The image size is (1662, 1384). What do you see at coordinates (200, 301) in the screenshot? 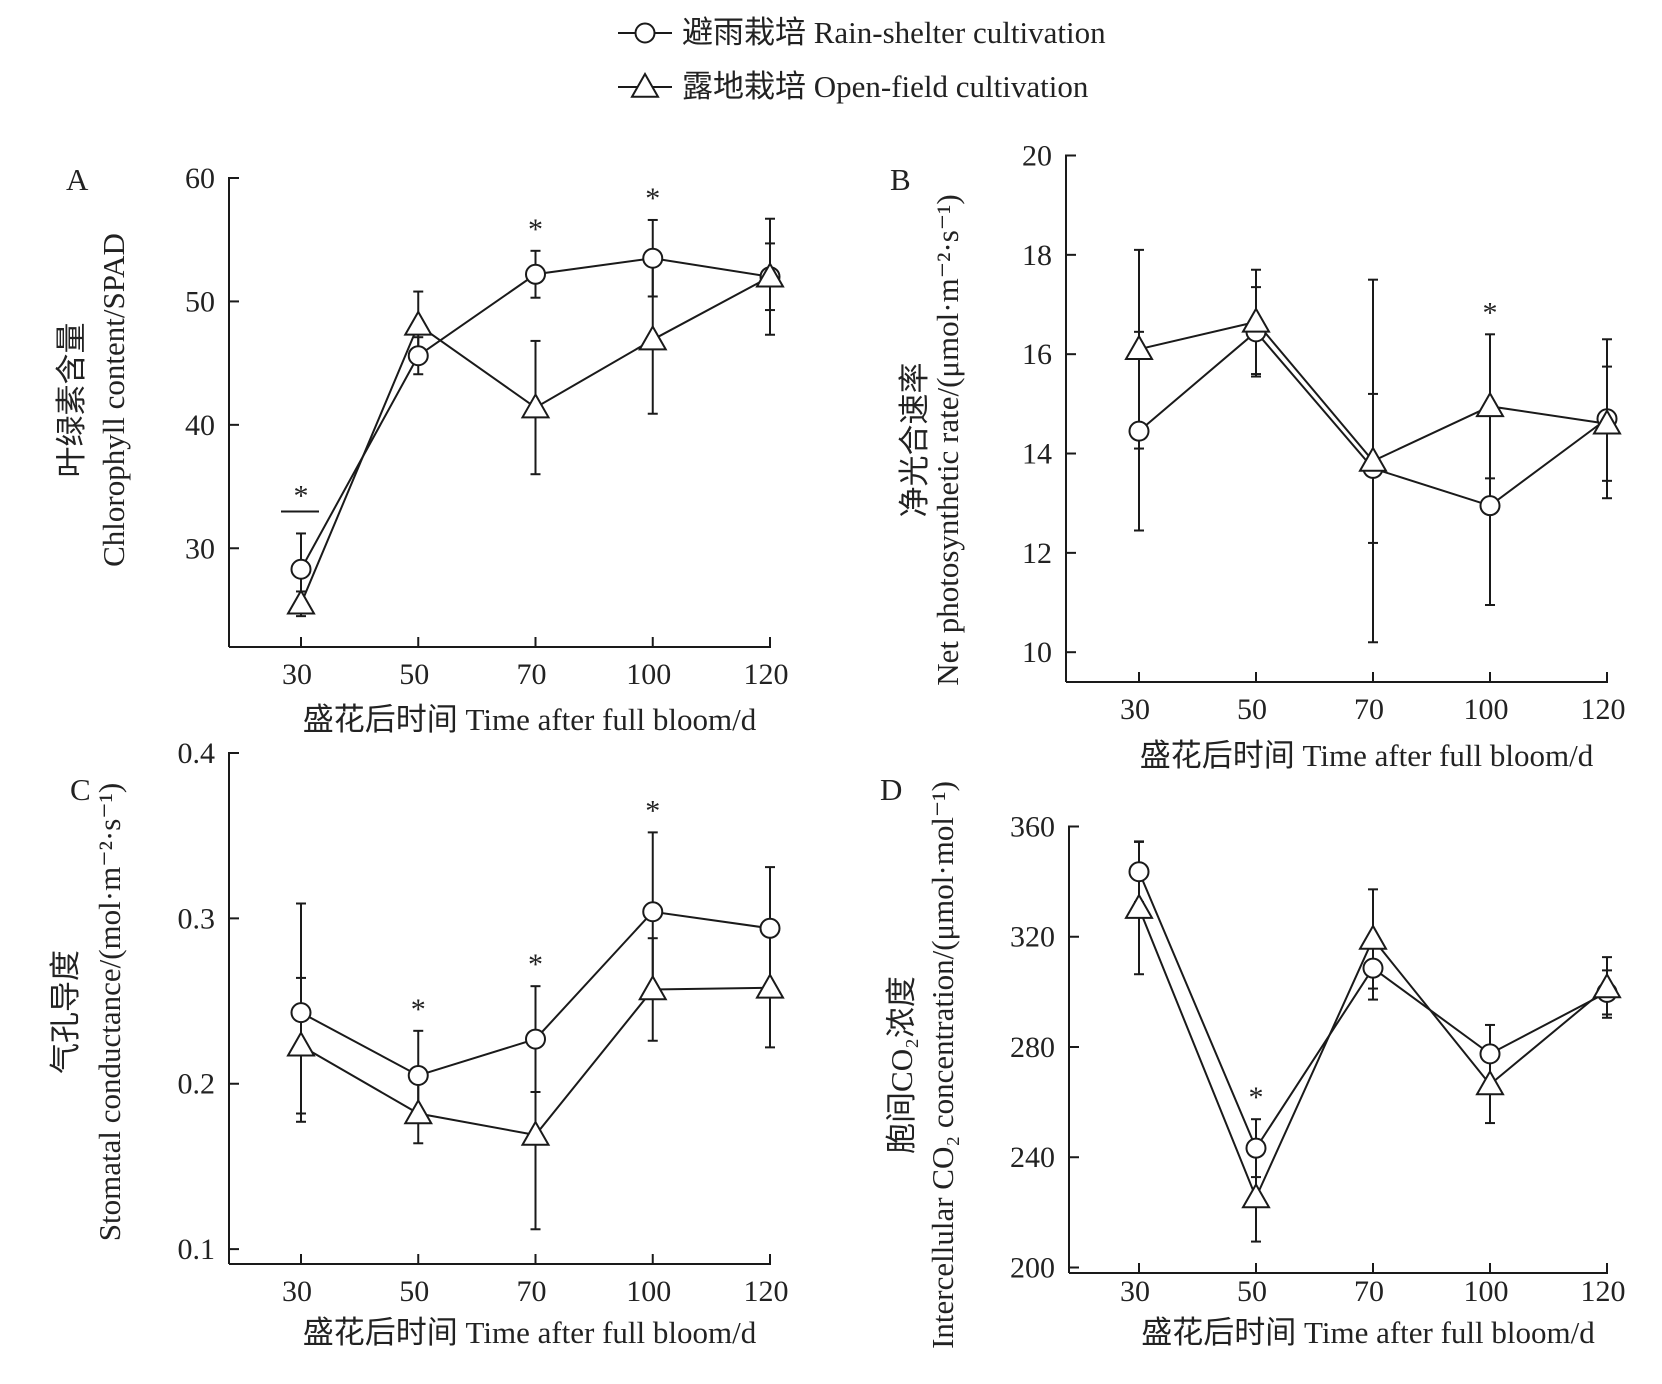
I see `y-tick-label: 50` at bounding box center [200, 301].